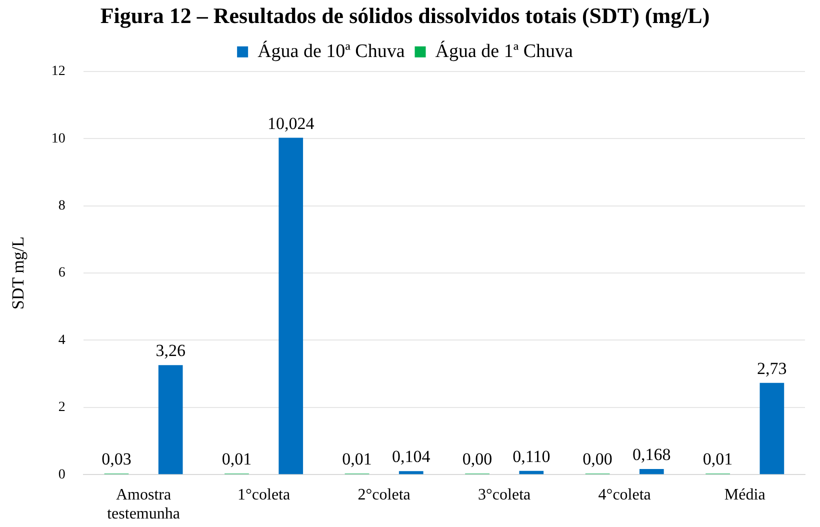 The width and height of the screenshot is (820, 527). Describe the element at coordinates (62, 474) in the screenshot. I see `y-tick-label: 0` at that location.